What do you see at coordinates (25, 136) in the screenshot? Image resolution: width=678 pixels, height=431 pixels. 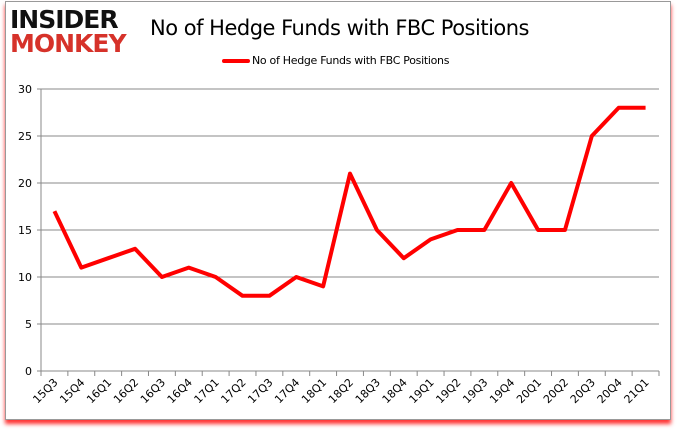 I see `y-tick-label: 25` at bounding box center [25, 136].